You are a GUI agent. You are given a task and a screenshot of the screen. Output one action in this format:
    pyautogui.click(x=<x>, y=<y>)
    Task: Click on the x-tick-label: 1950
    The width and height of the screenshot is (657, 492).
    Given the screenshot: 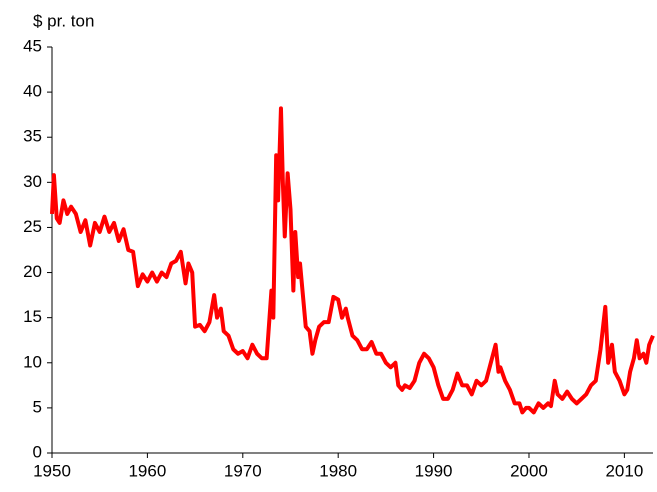 What is the action you would take?
    pyautogui.click(x=52, y=470)
    